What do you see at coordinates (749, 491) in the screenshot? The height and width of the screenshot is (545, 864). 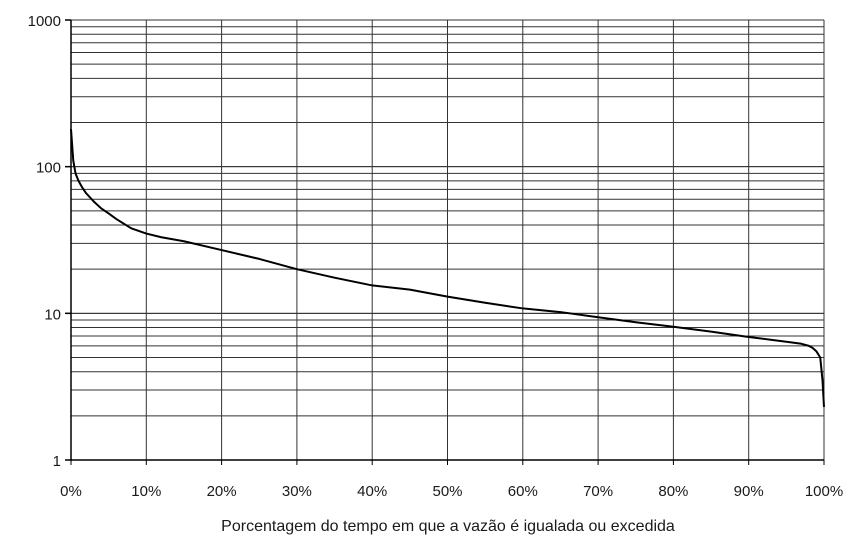 I see `x-tick-label: 90%` at bounding box center [749, 491].